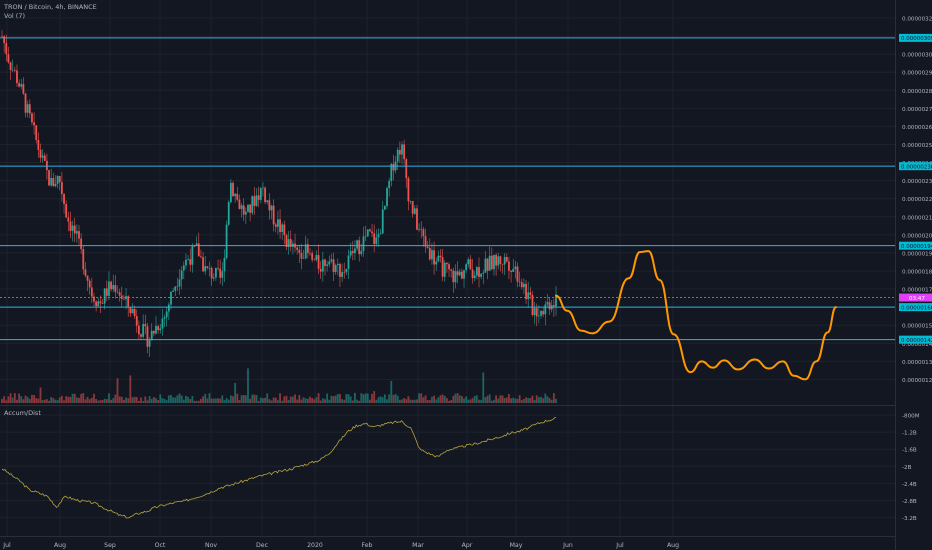 This screenshot has width=932, height=550. What do you see at coordinates (367, 545) in the screenshot?
I see `time-tick-label: Feb` at bounding box center [367, 545].